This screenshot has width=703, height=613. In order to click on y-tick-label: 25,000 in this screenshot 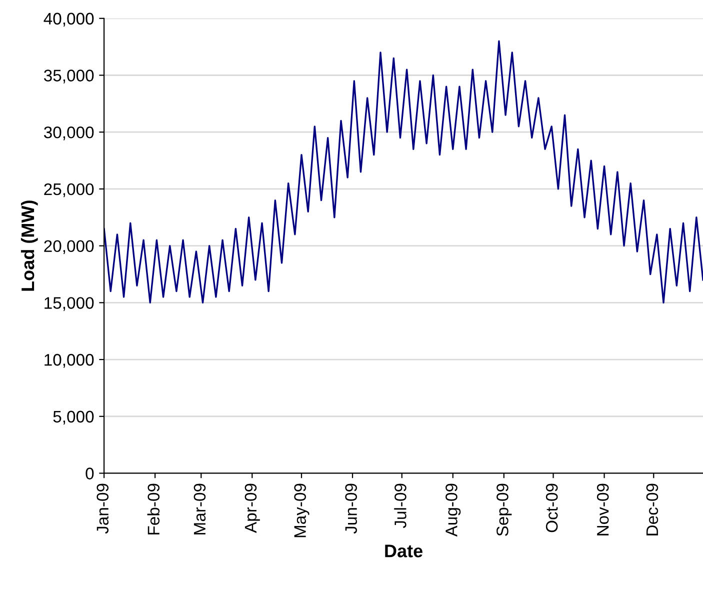, I will do `click(69, 190)`.